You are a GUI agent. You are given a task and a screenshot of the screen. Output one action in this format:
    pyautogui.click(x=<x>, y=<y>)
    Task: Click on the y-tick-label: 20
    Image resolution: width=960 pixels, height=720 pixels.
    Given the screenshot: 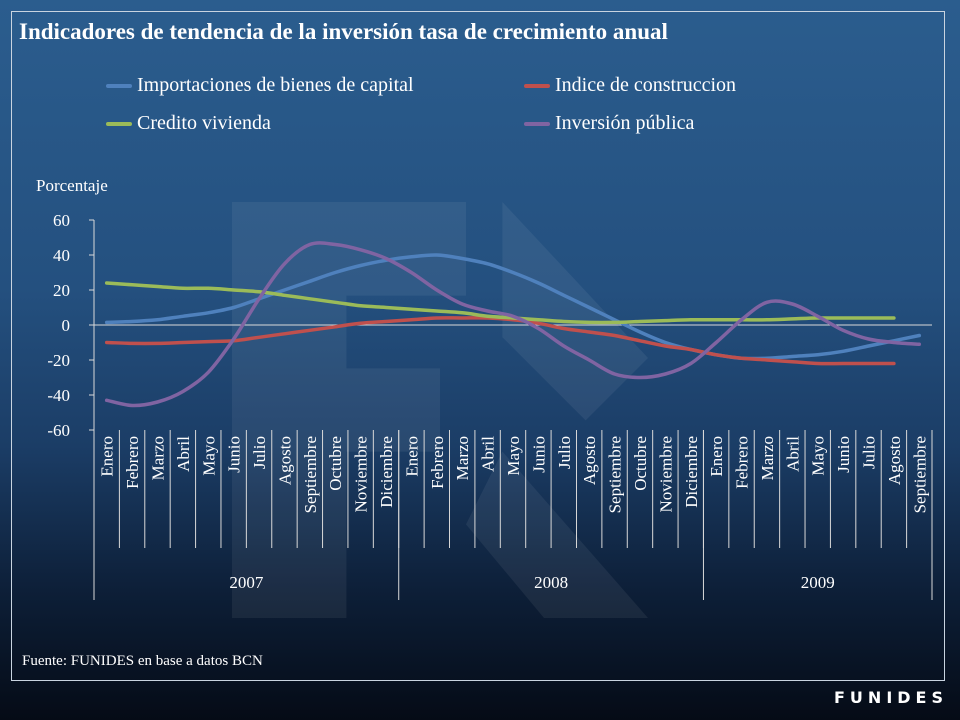 What is the action you would take?
    pyautogui.click(x=61, y=290)
    